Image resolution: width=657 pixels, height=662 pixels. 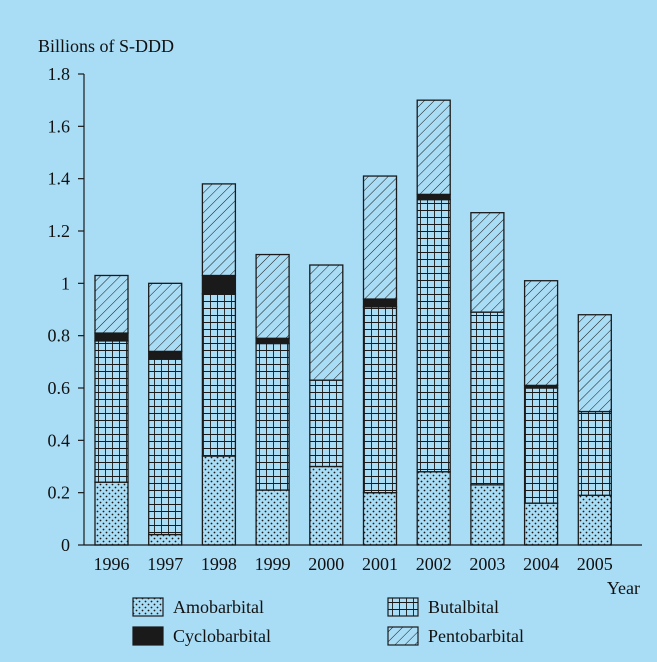 What do you see at coordinates (594, 363) in the screenshot?
I see `bar-segment-pentobarbital-2005` at bounding box center [594, 363].